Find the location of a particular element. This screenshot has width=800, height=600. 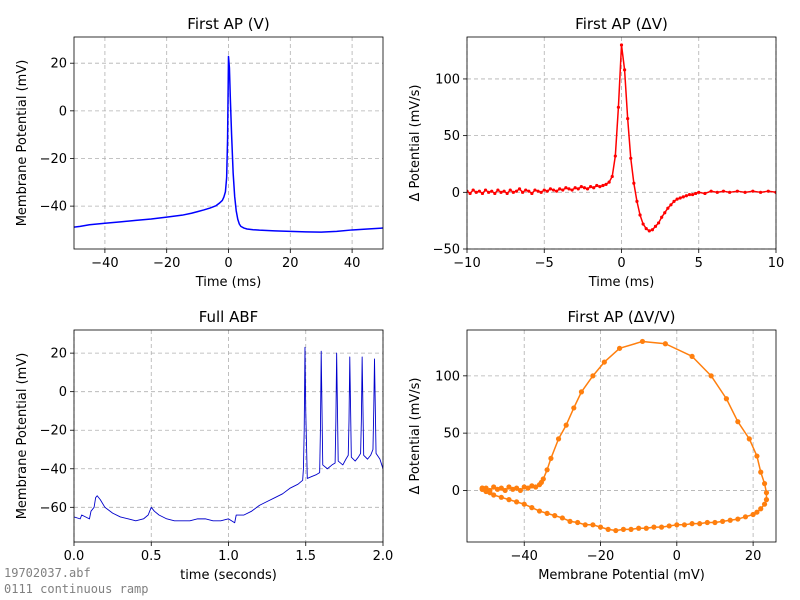

first-ap-phase-ylabel: Δ Potential (mV/s) is located at coordinates (415, 436).